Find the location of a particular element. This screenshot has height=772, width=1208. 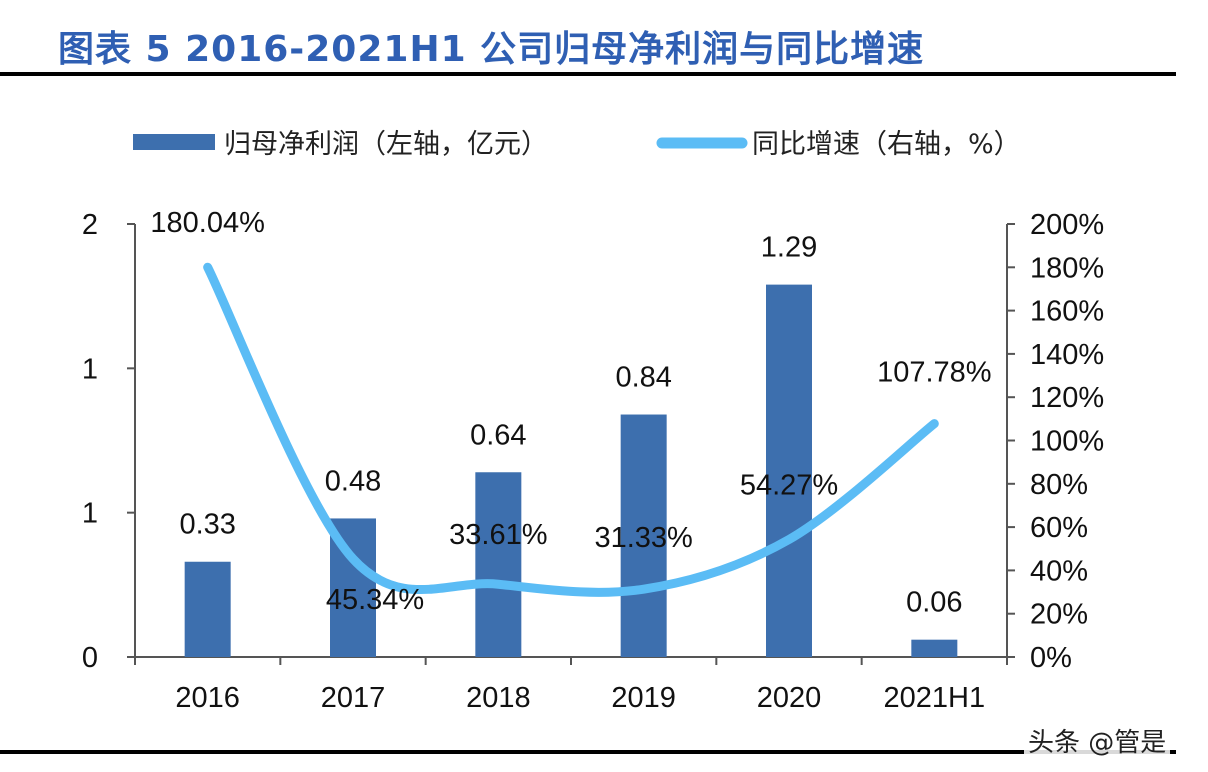

bar-label: 0.84 is located at coordinates (643, 378).